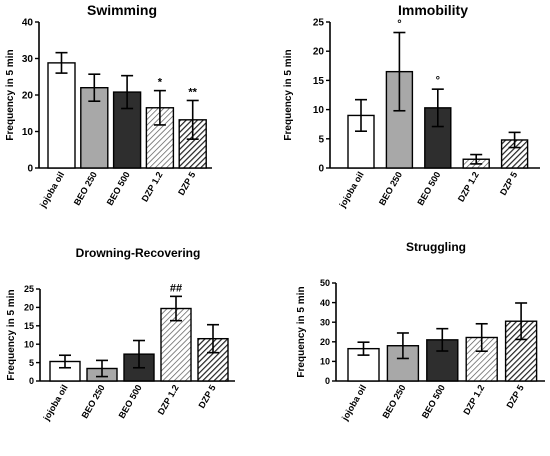  Describe the element at coordinates (176, 288) in the screenshot. I see `significance-mark: ##` at that location.